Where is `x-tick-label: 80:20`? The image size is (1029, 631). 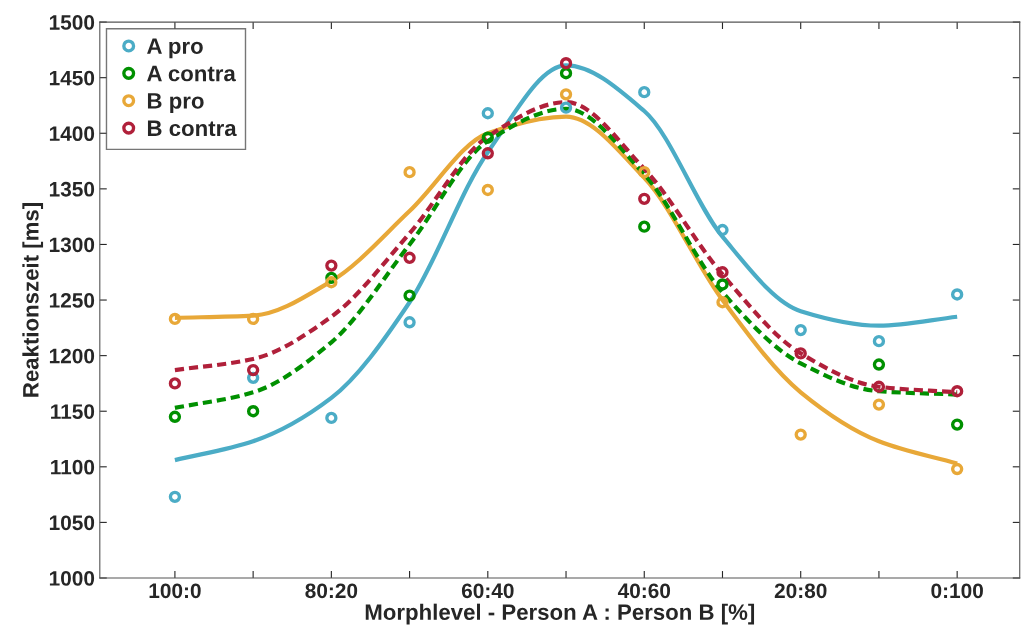
x-tick-label: 80:20 is located at coordinates (331, 591).